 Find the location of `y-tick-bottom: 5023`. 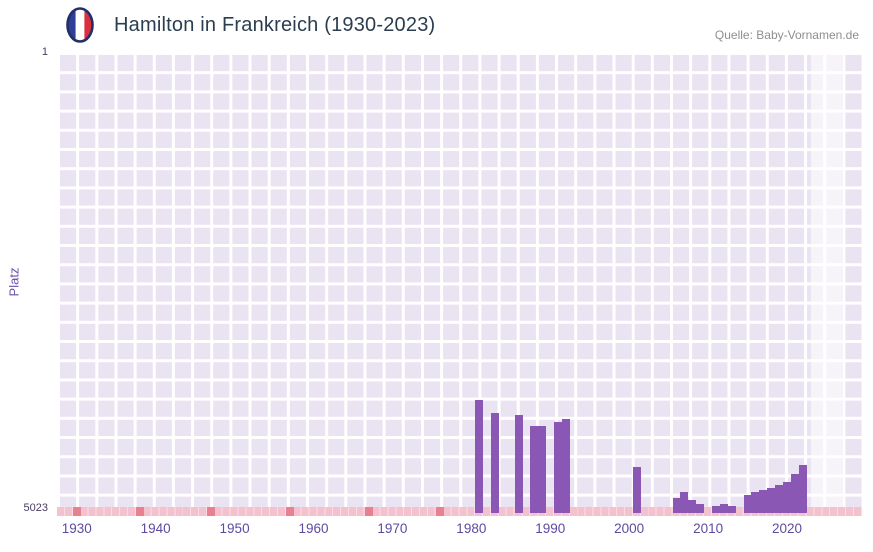

y-tick-bottom: 5023 is located at coordinates (35, 508).